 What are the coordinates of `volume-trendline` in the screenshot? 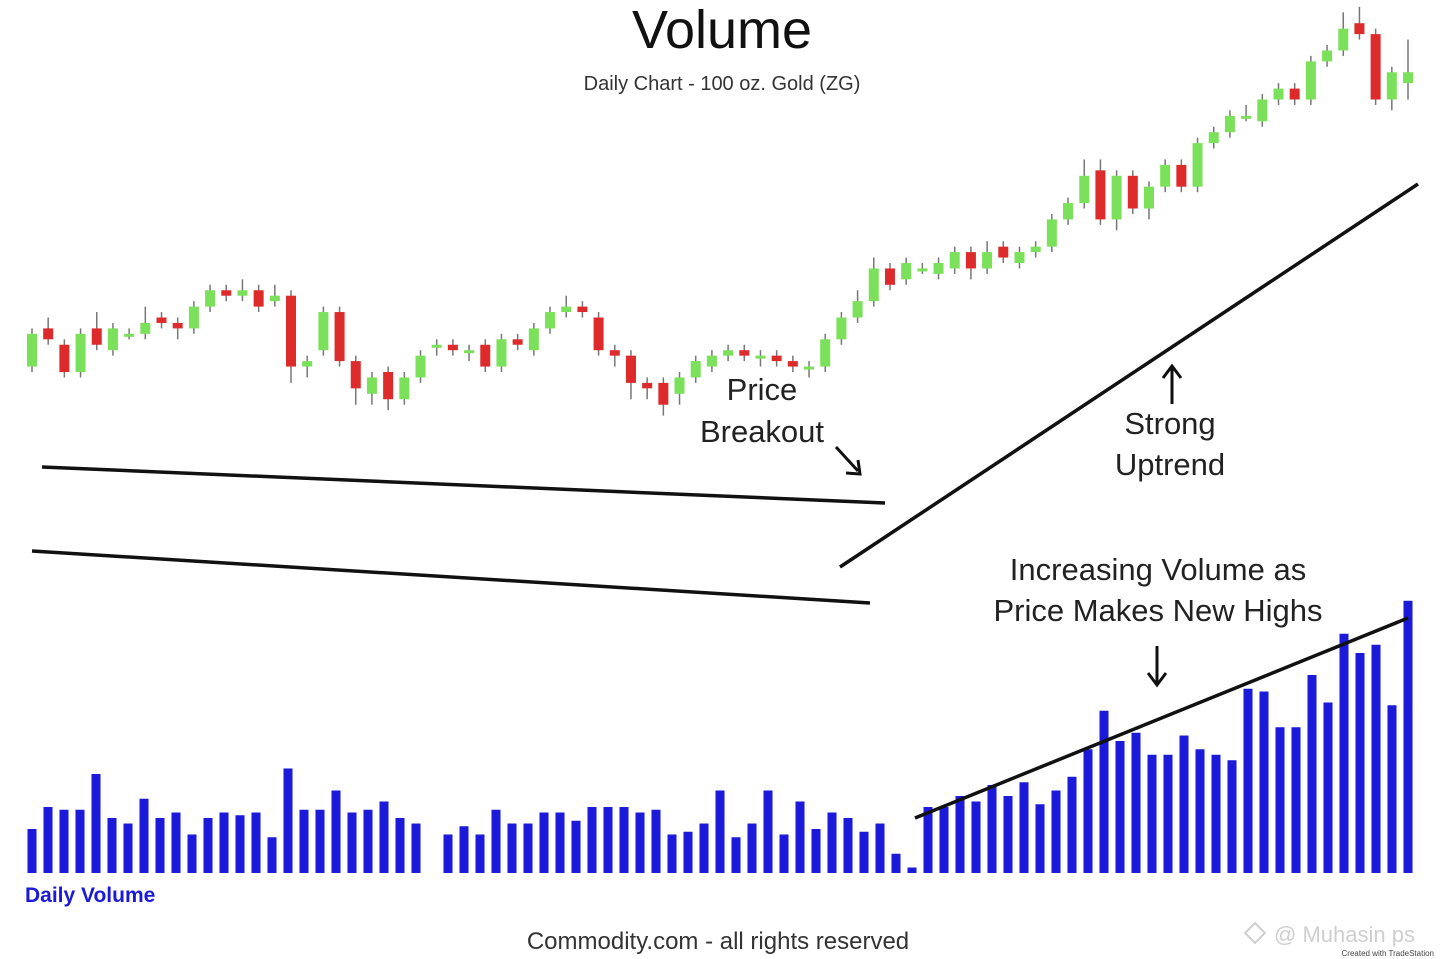 It's located at (1161, 718).